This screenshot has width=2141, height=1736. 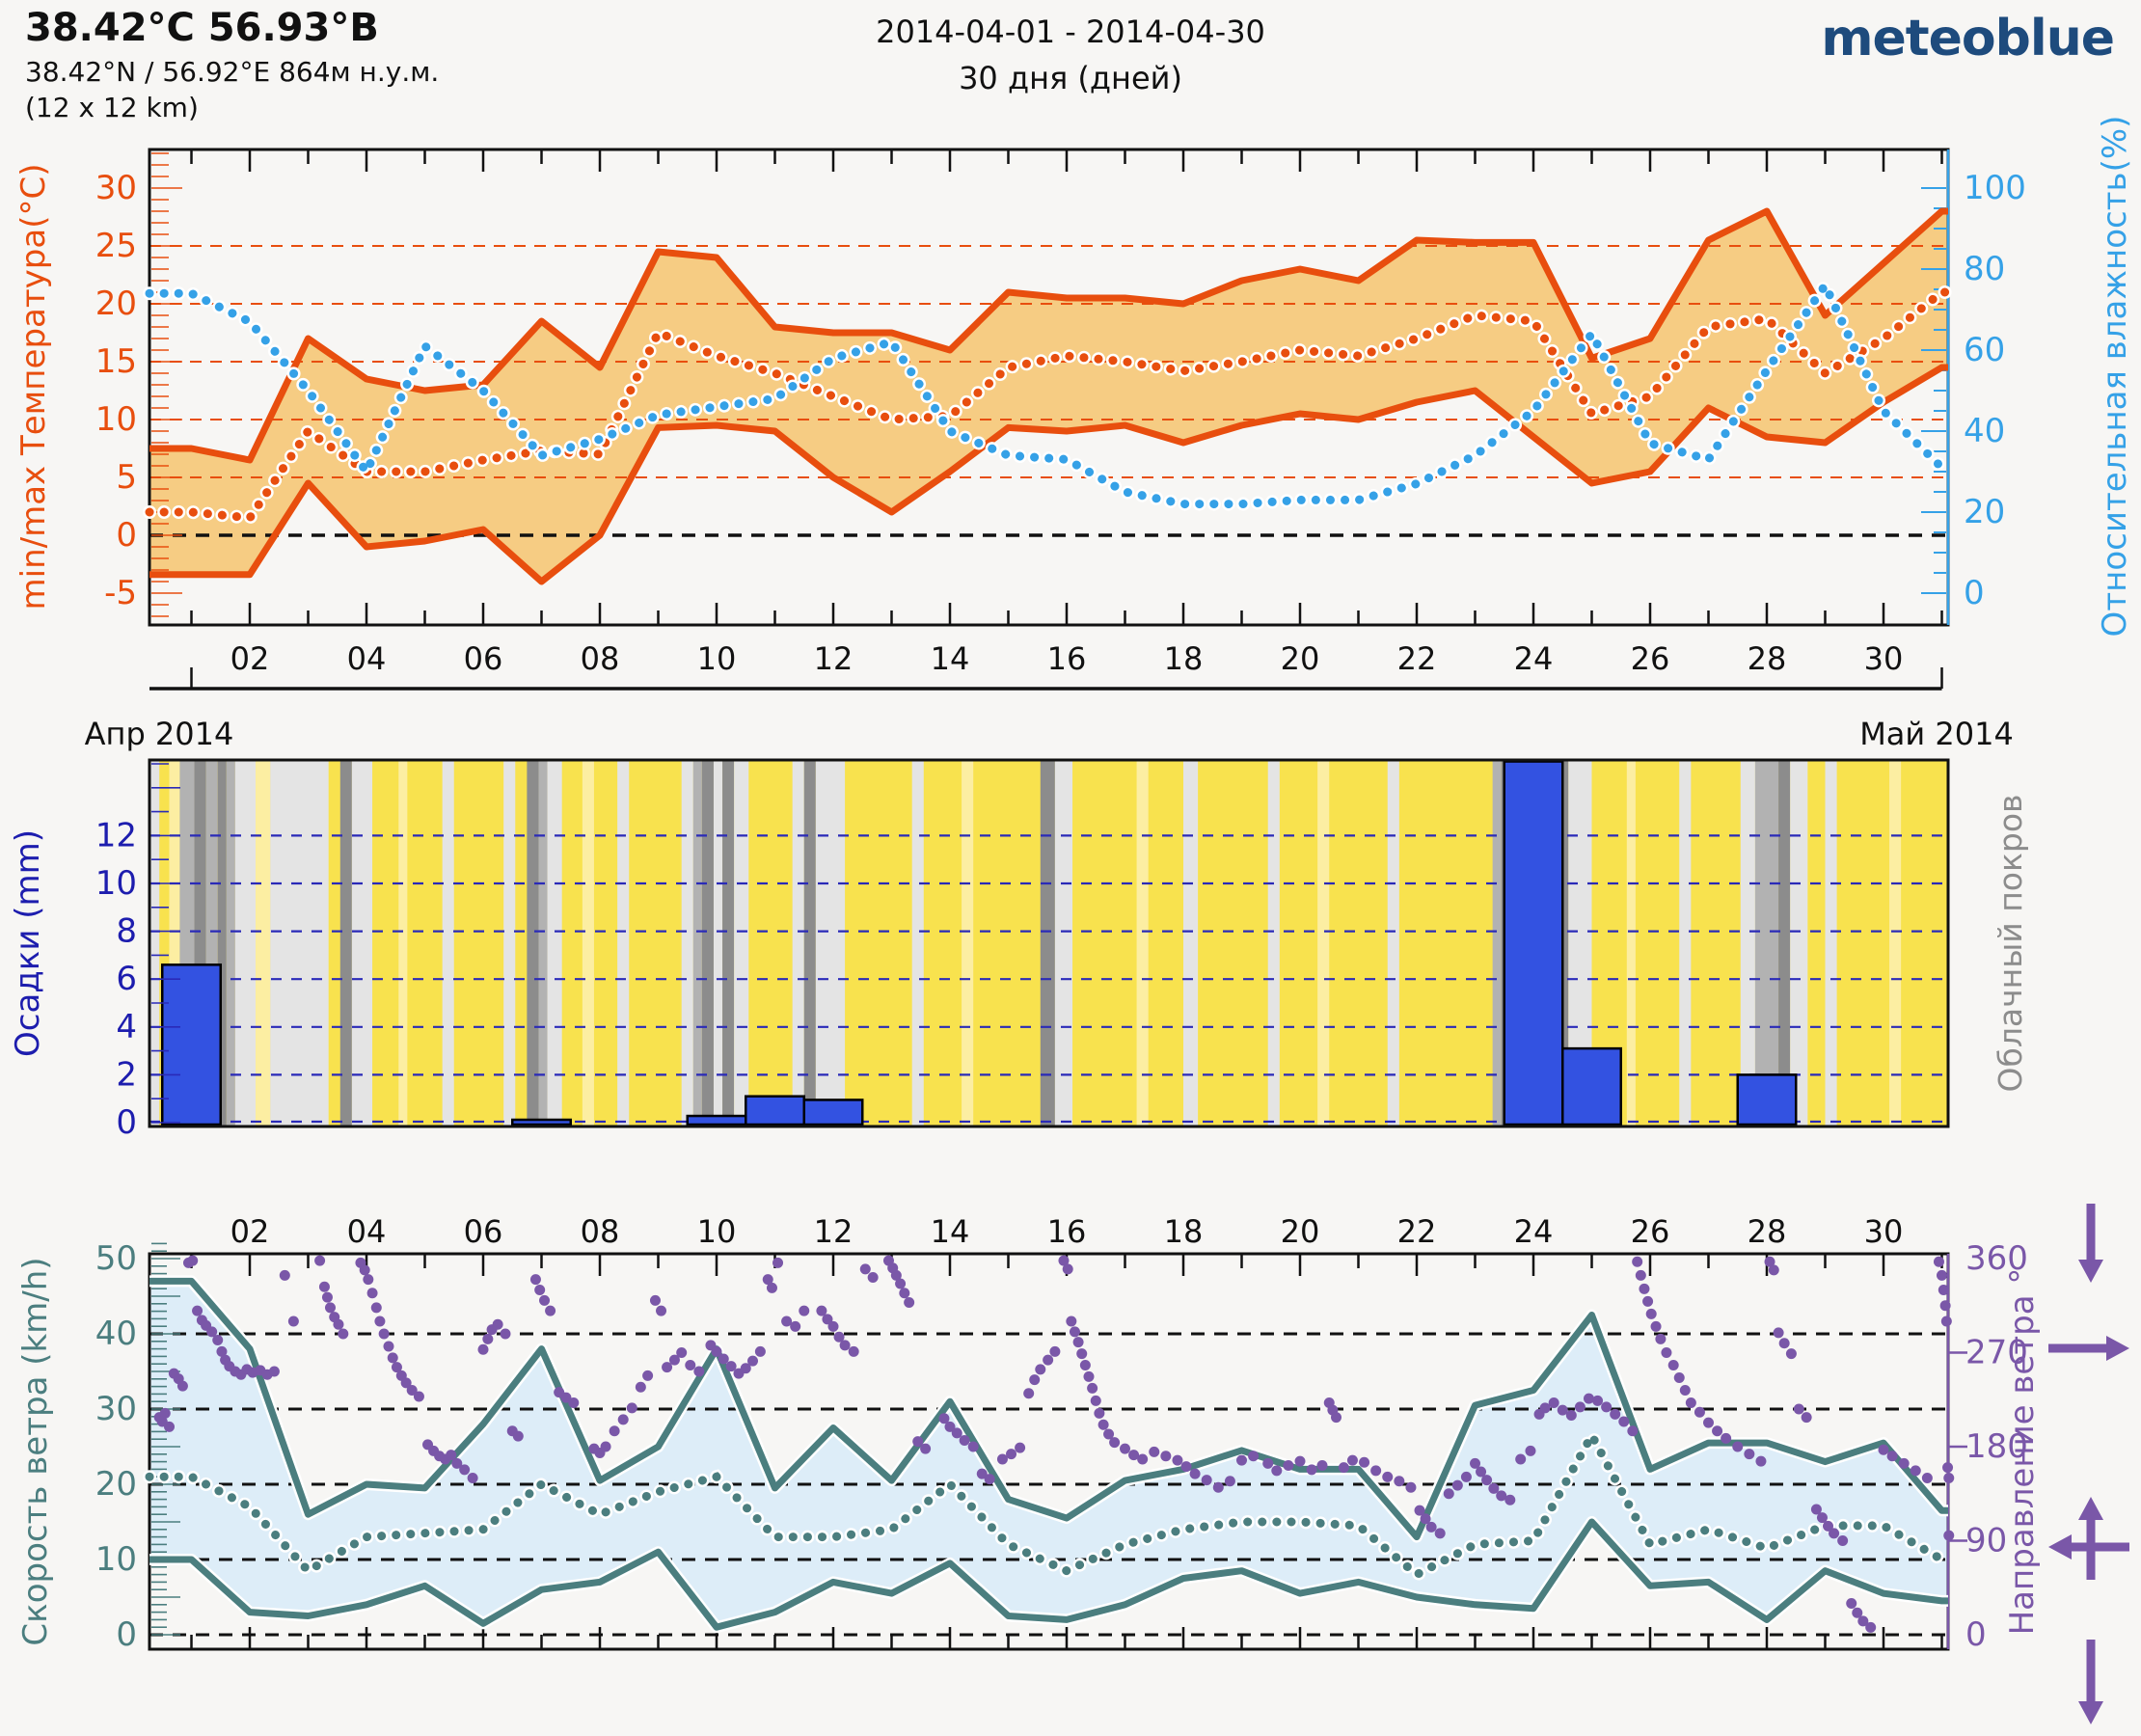 What do you see at coordinates (1997, 1353) in the screenshot?
I see `direction-tick-label: 270` at bounding box center [1997, 1353].